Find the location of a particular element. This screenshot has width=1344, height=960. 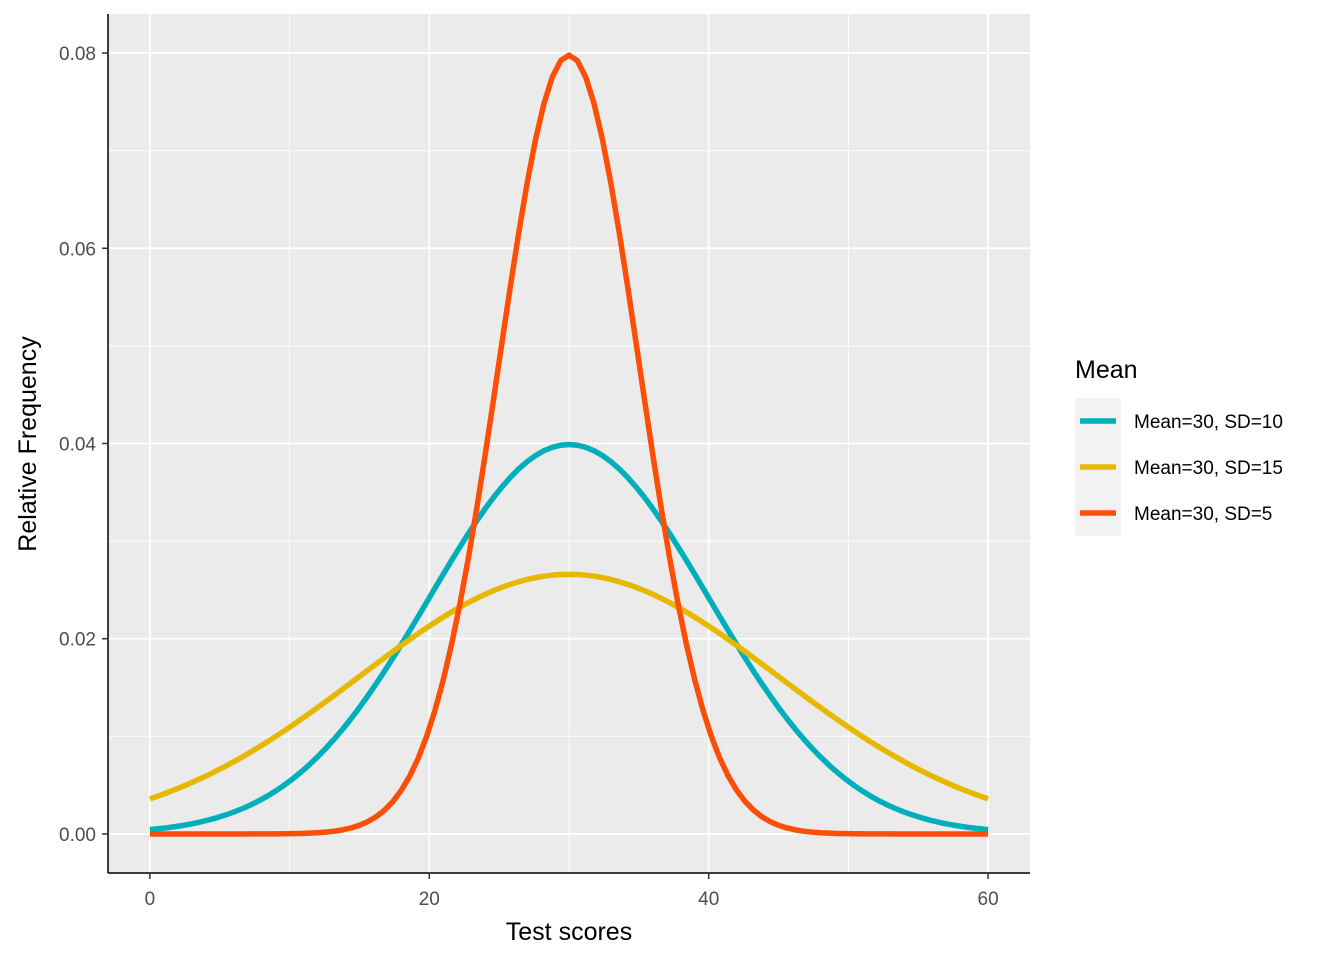

y-tick-label: 0.06 is located at coordinates (77, 249).